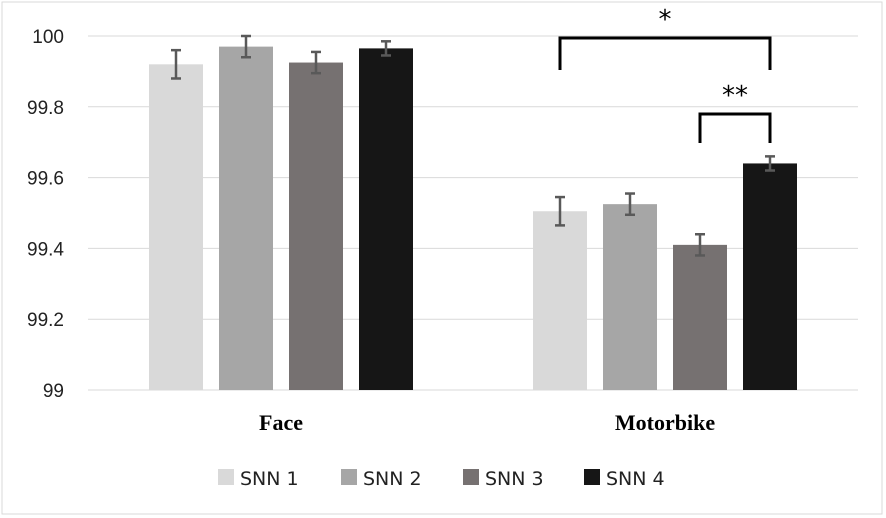 Image resolution: width=886 pixels, height=518 pixels. What do you see at coordinates (45, 214) in the screenshot?
I see `y-axis-ticks: 99 99.2 99.4 99.6 99.8 100` at bounding box center [45, 214].